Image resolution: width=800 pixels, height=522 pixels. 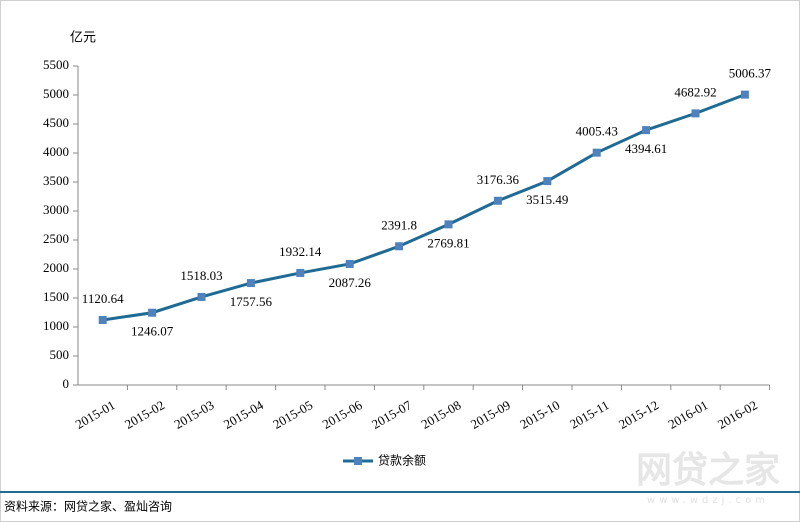 What do you see at coordinates (547, 199) in the screenshot?
I see `data-label: 3515.49` at bounding box center [547, 199].